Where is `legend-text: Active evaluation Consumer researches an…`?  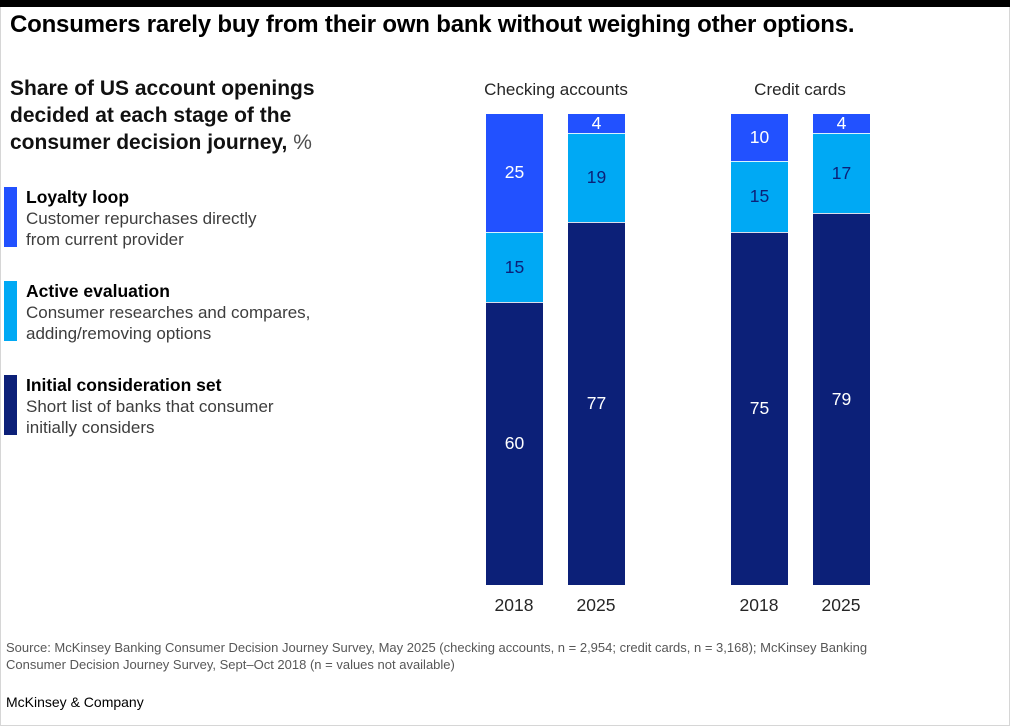
legend-text: Active evaluation Consumer researches an… is located at coordinates (168, 312).